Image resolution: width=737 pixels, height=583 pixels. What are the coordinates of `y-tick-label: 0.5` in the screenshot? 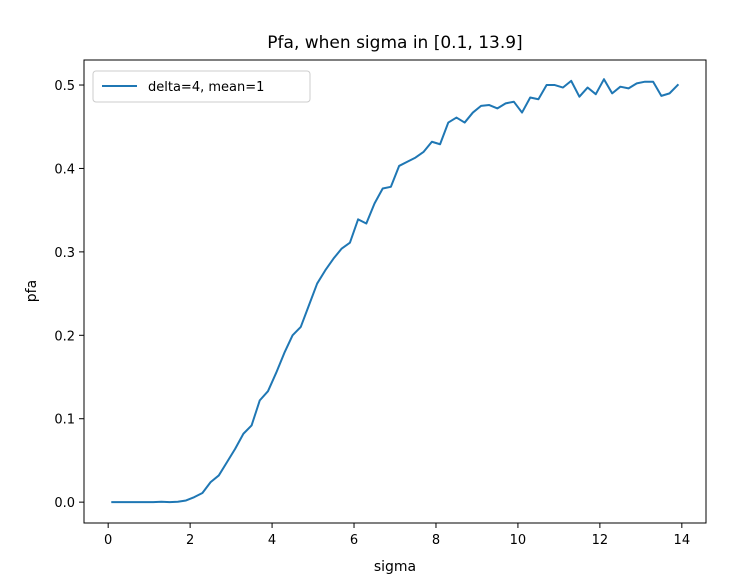 It's located at (64, 86).